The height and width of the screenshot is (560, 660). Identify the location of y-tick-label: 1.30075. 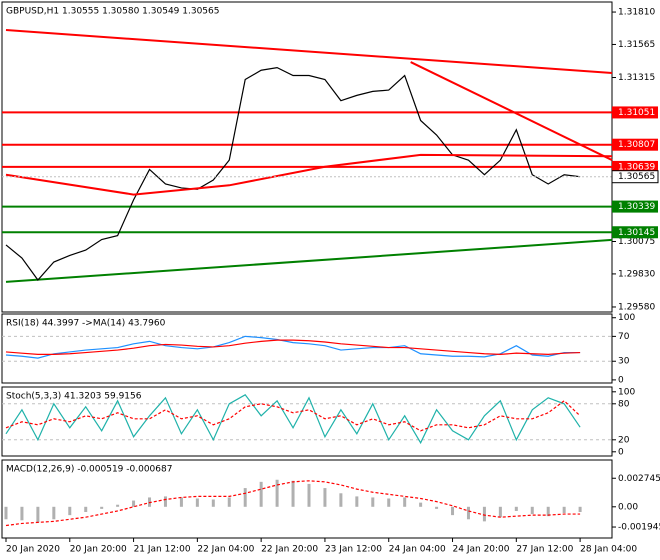
(636, 242).